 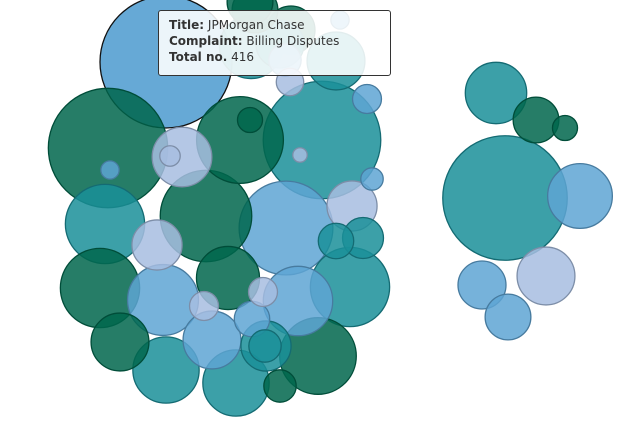 What do you see at coordinates (243, 57) in the screenshot?
I see `tooltip-total-value: 416` at bounding box center [243, 57].